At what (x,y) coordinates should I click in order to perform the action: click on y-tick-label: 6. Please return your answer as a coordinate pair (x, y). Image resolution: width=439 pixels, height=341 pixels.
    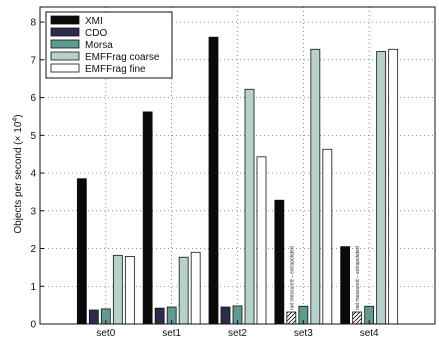
    Looking at the image, I should click on (33, 98).